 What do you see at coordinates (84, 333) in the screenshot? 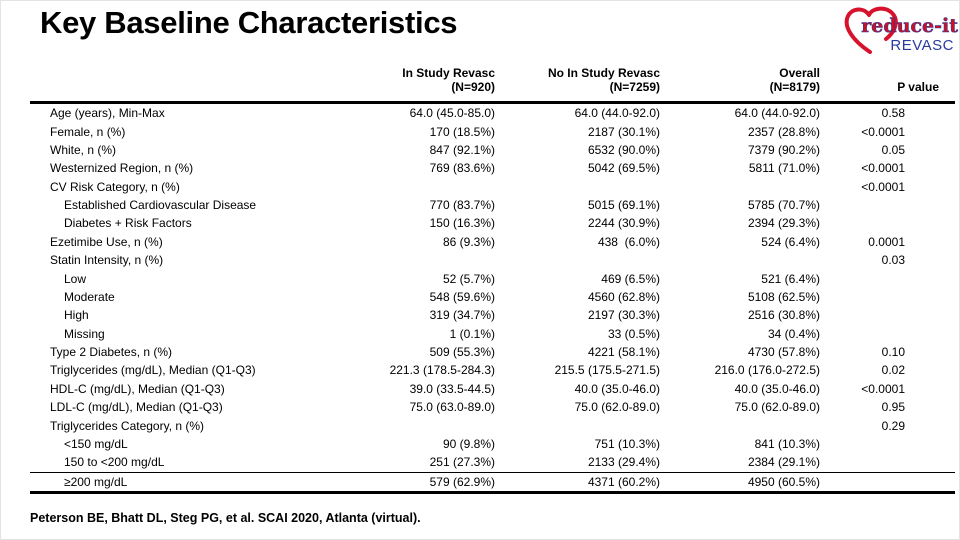
I see `row-label: Missing` at bounding box center [84, 333].